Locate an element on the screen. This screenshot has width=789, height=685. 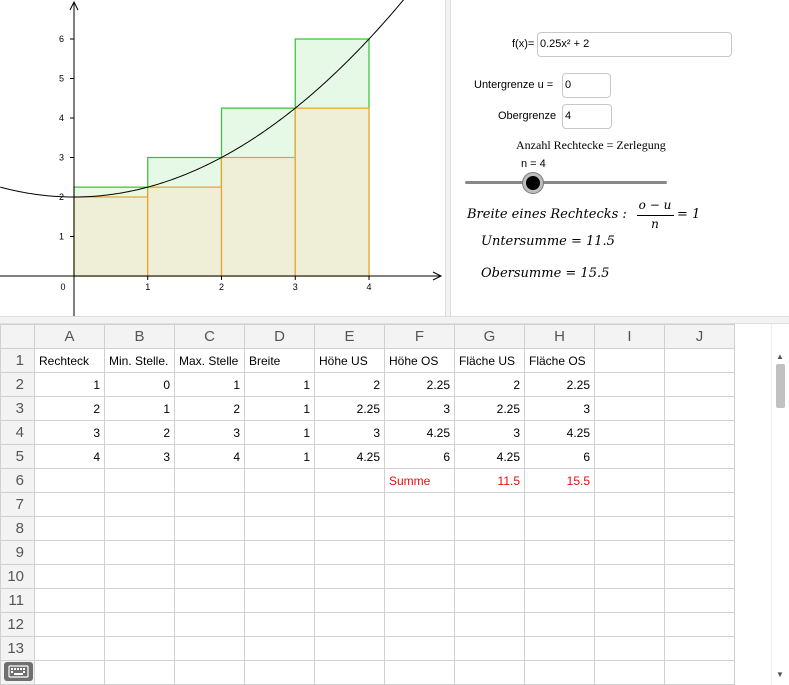
cell-a4: 3 is located at coordinates (69, 432).